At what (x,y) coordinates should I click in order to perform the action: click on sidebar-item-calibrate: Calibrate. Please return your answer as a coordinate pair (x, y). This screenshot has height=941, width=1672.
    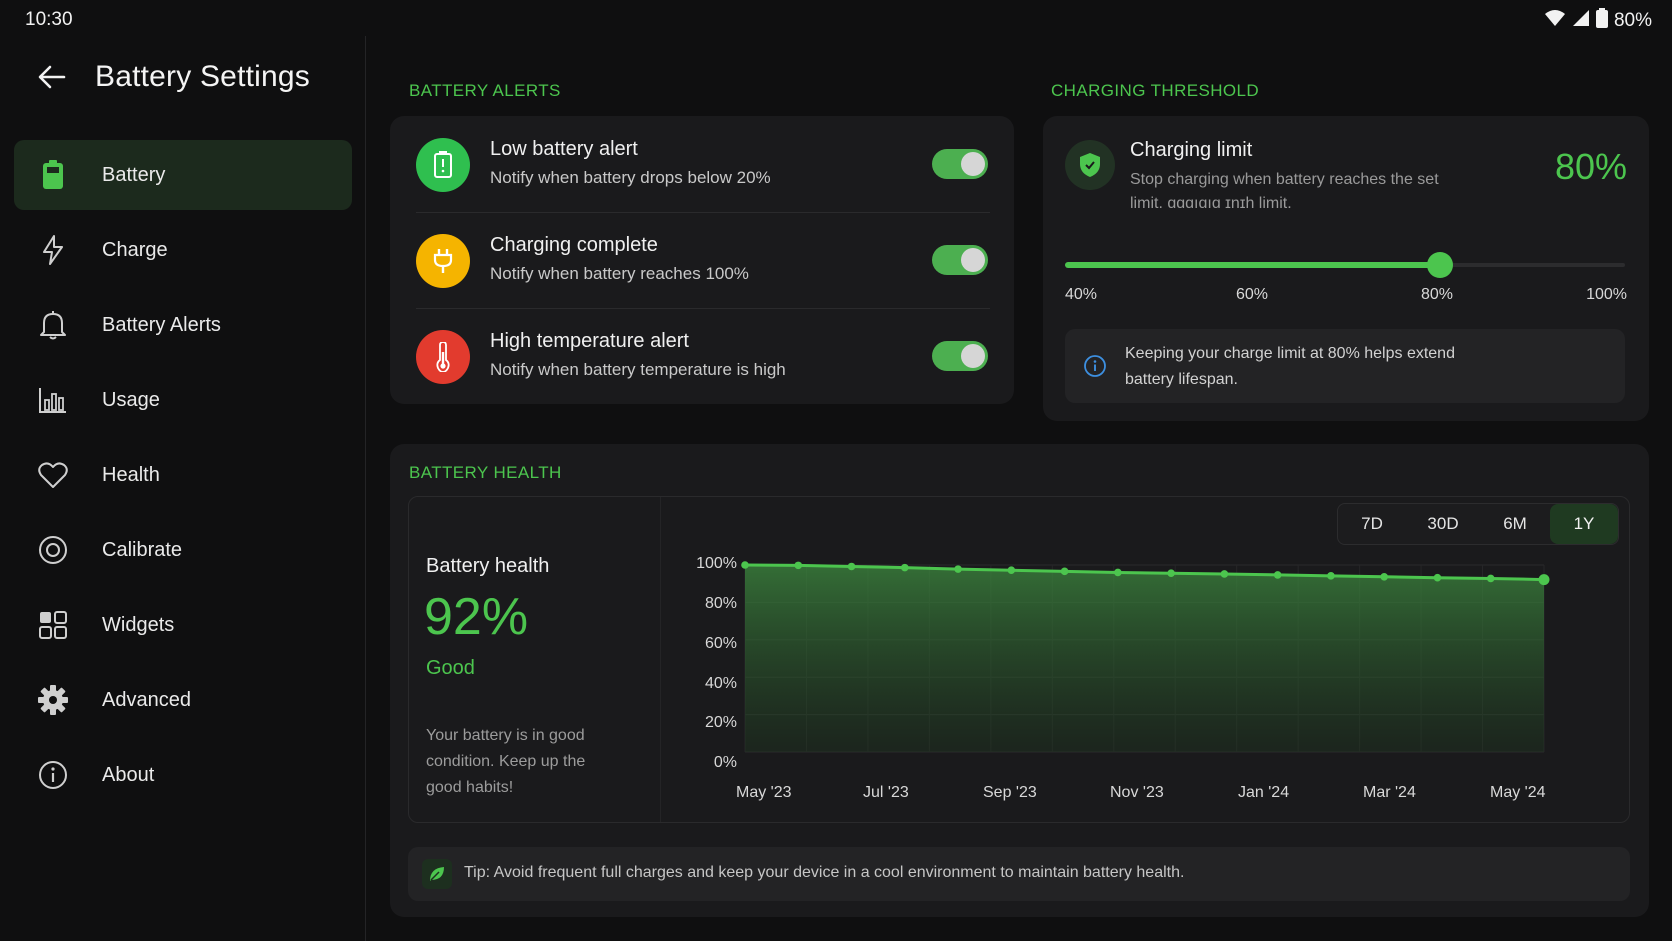
    Looking at the image, I should click on (183, 550).